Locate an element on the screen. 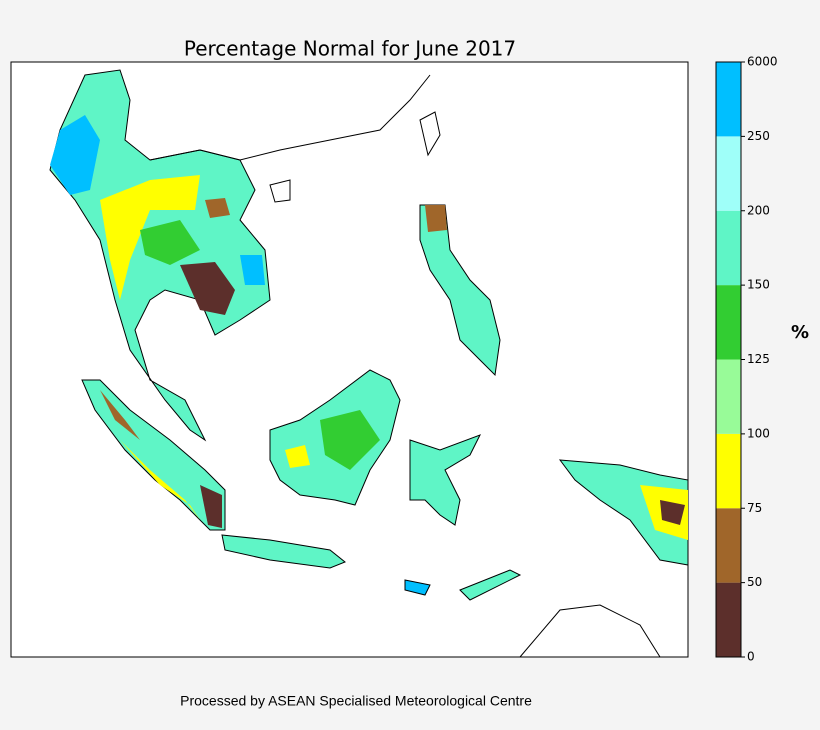 The image size is (820, 730). colorbar-tick-label: 6000 is located at coordinates (762, 62).